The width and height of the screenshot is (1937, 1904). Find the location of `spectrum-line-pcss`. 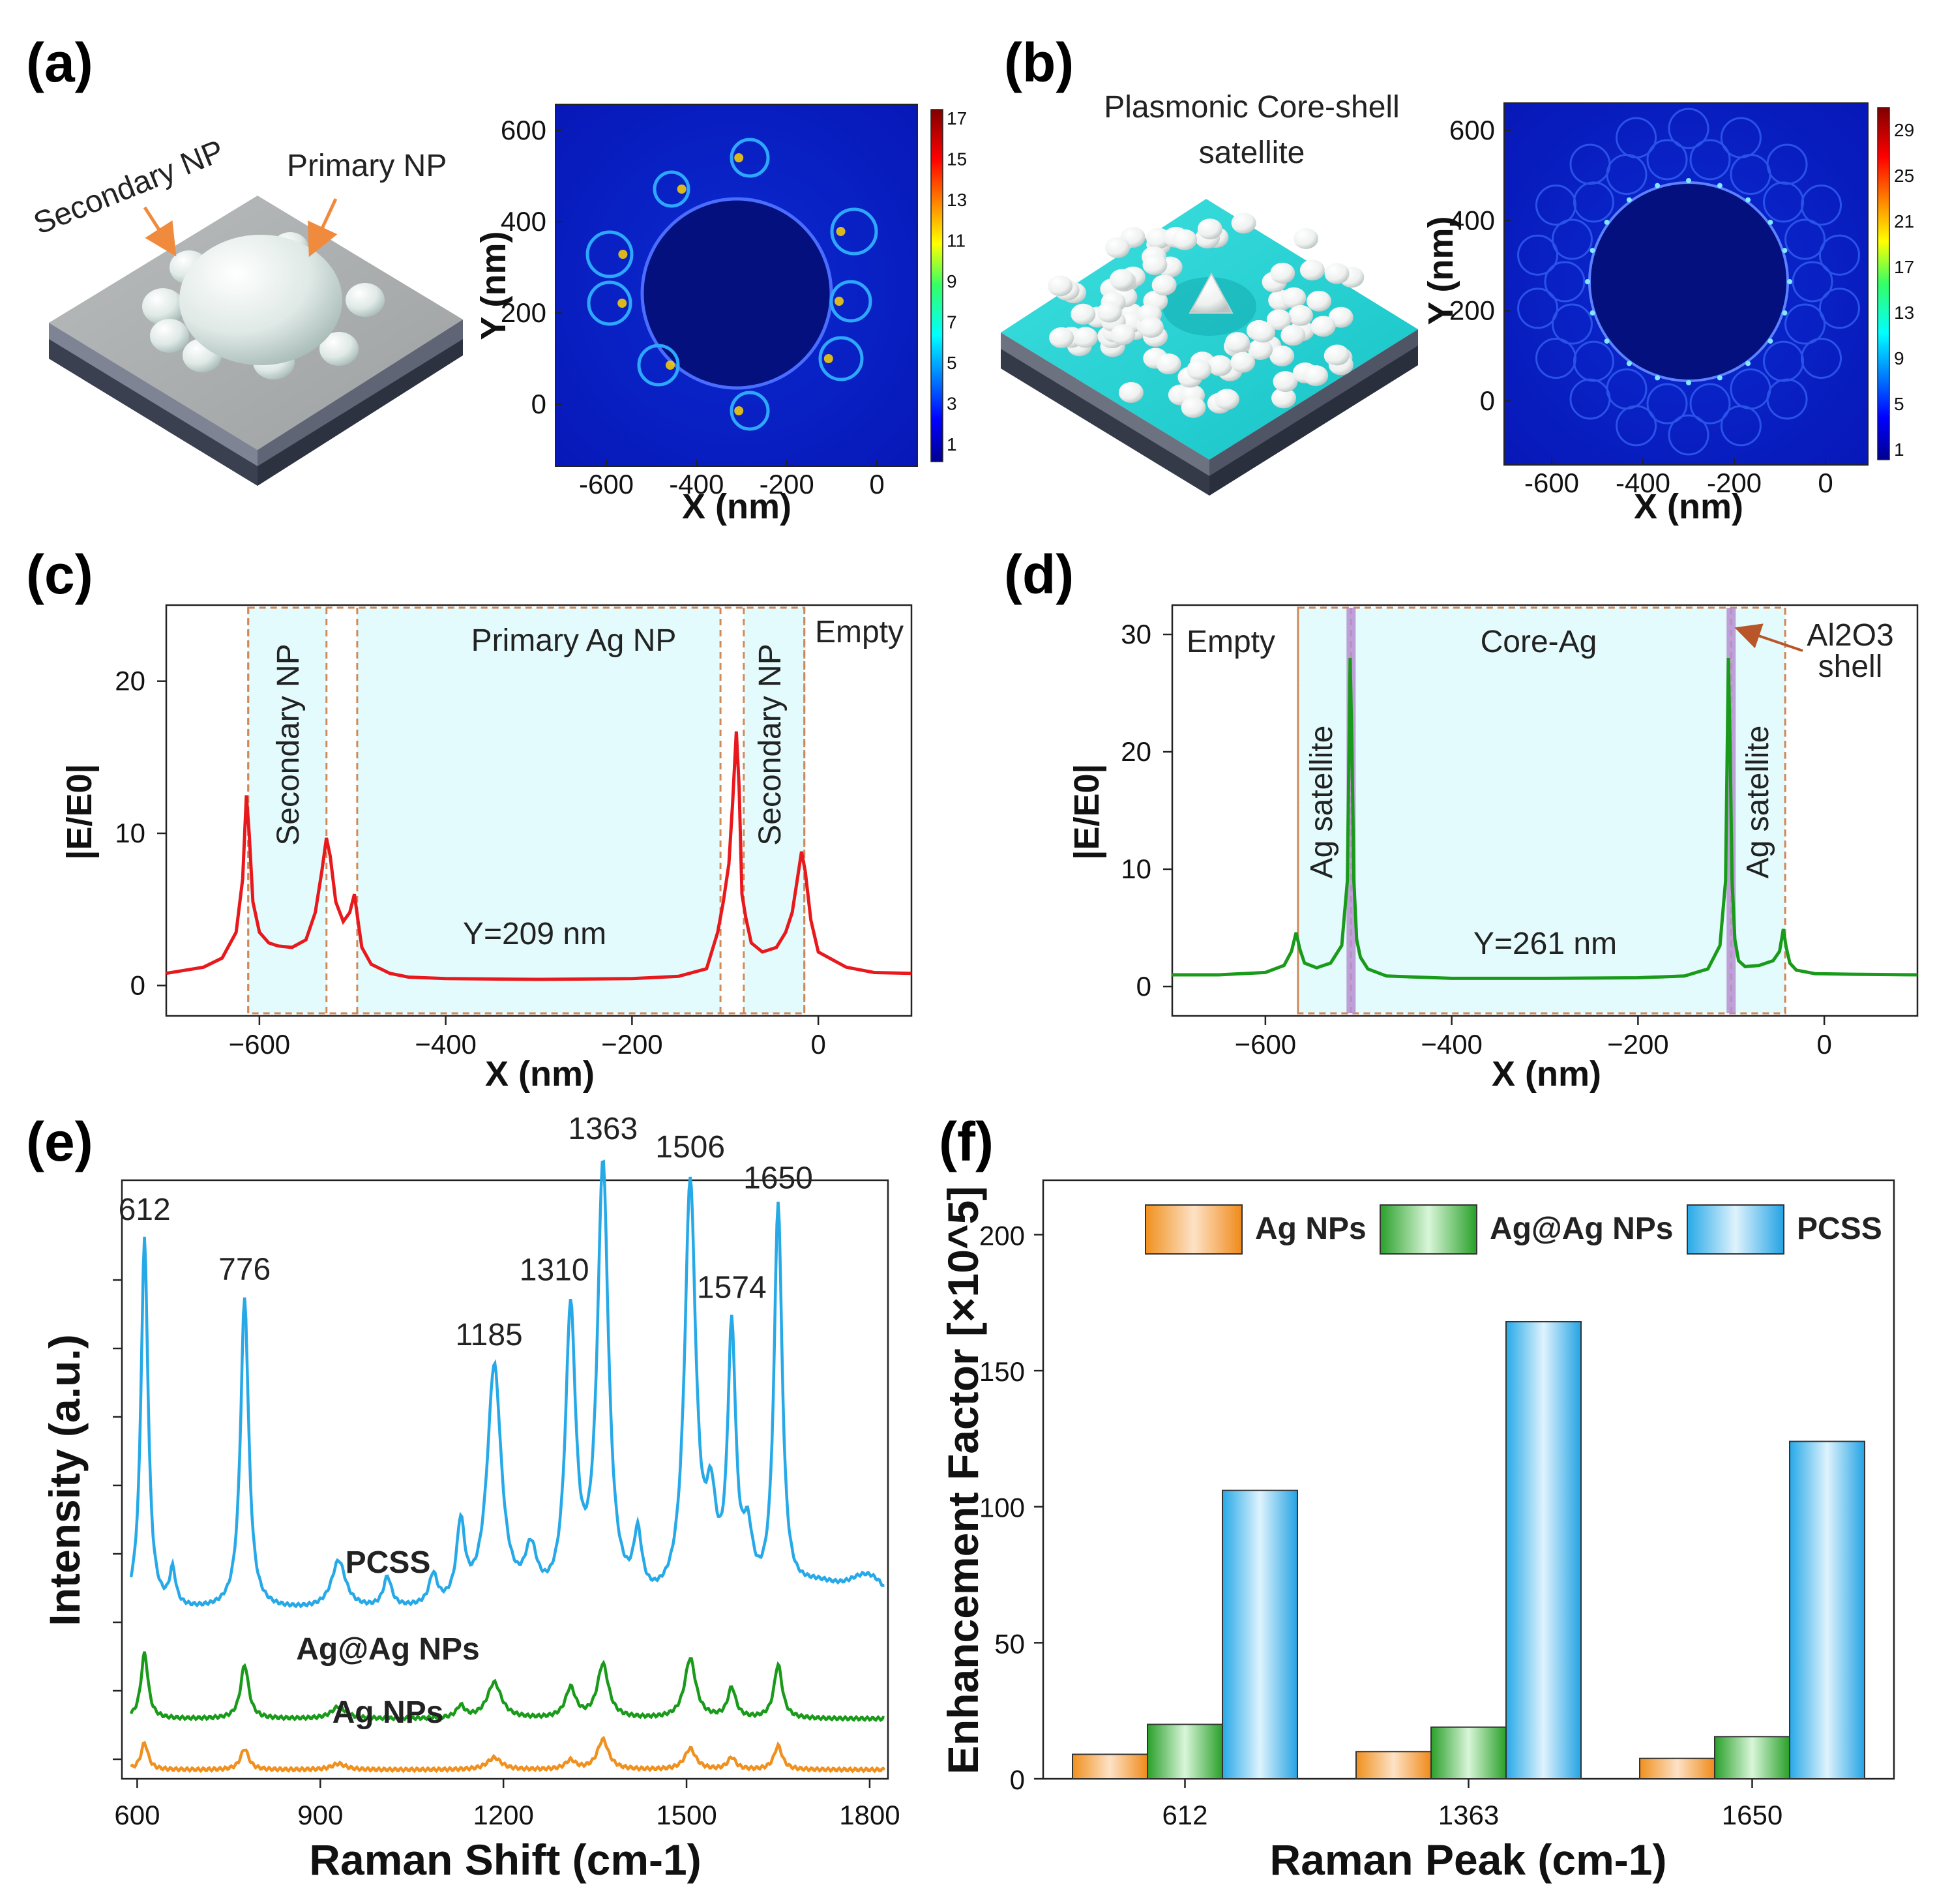

spectrum-line-pcss is located at coordinates (507, 1384).